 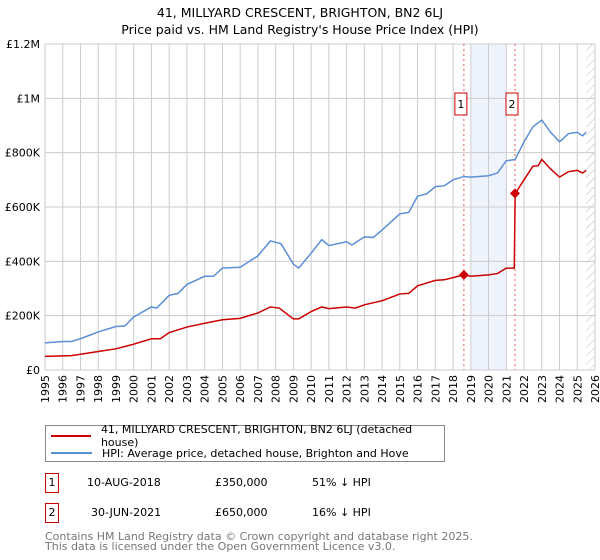 I want to click on transaction-badge: 1, so click(x=52, y=483).